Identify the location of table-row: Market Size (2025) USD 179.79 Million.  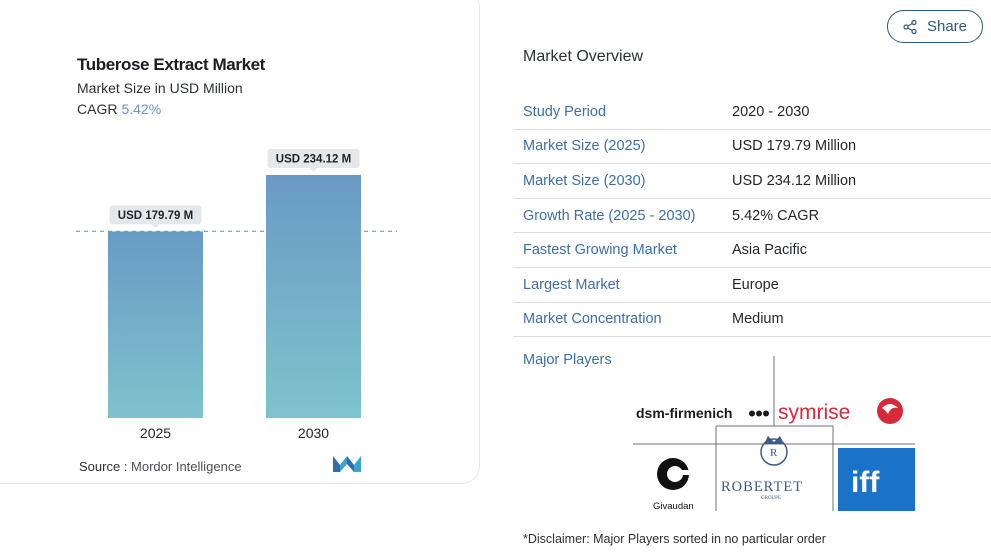
(752, 147).